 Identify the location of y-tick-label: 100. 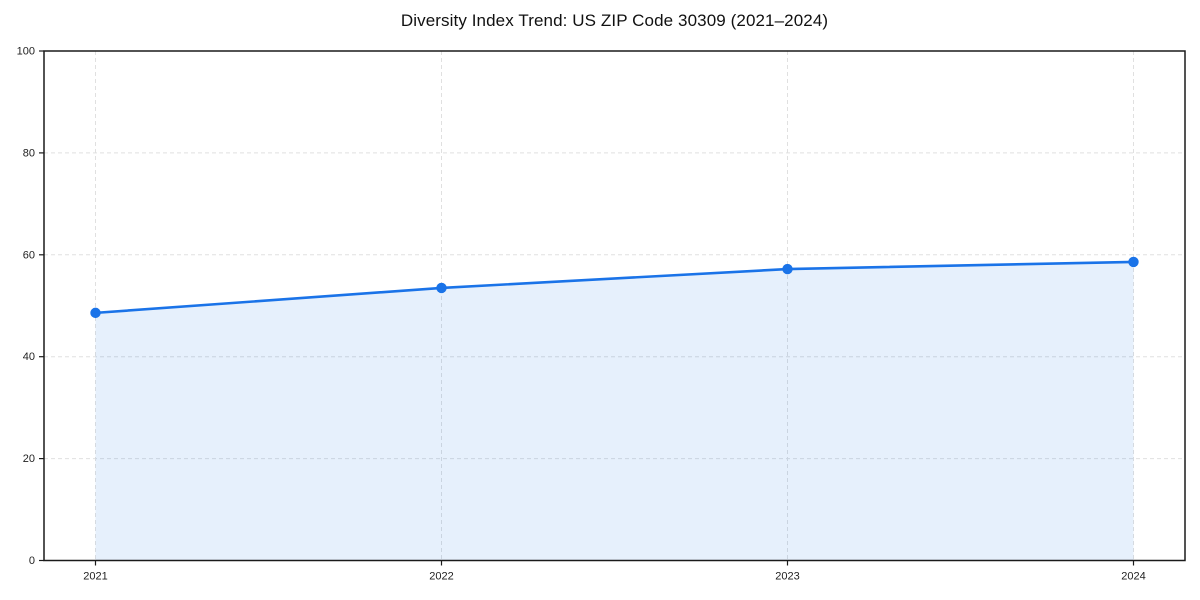
(26, 52).